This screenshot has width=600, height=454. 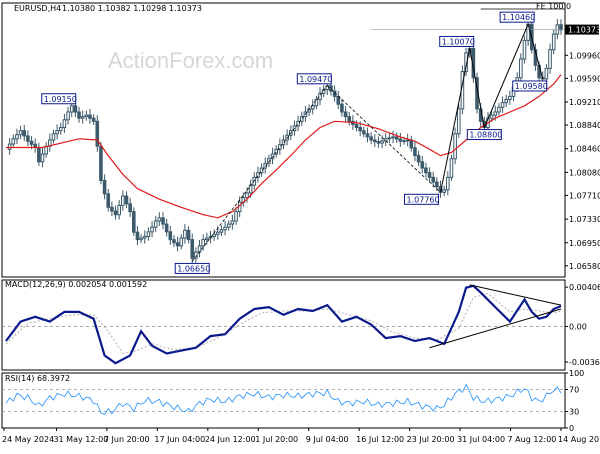 What do you see at coordinates (532, 439) in the screenshot?
I see `x-tick-label: 7 Aug 12:00` at bounding box center [532, 439].